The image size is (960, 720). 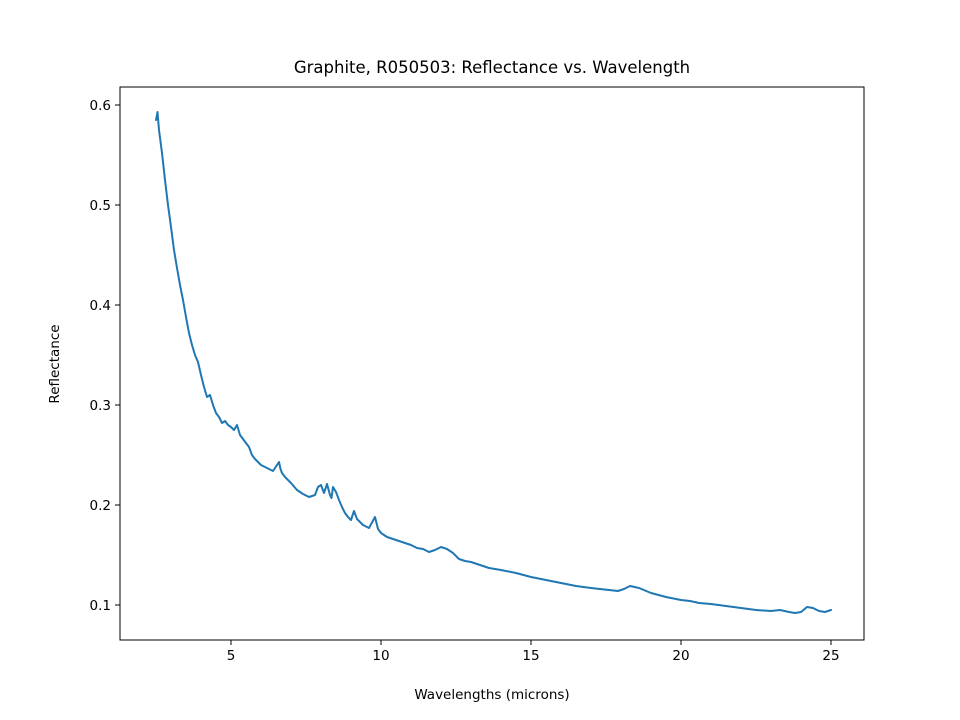 I want to click on x-tick-label: 15, so click(x=530, y=656).